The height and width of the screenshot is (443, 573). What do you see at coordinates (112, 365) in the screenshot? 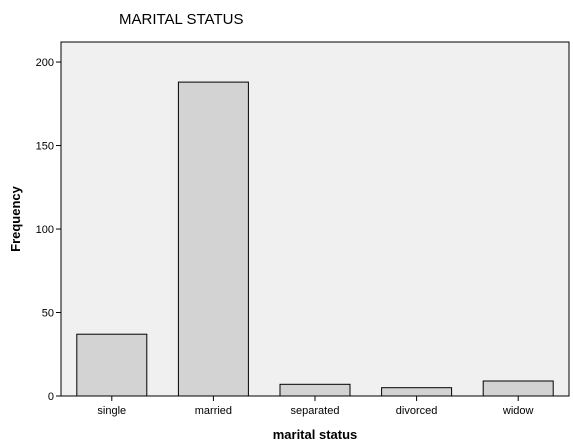
I see `bar-single` at bounding box center [112, 365].